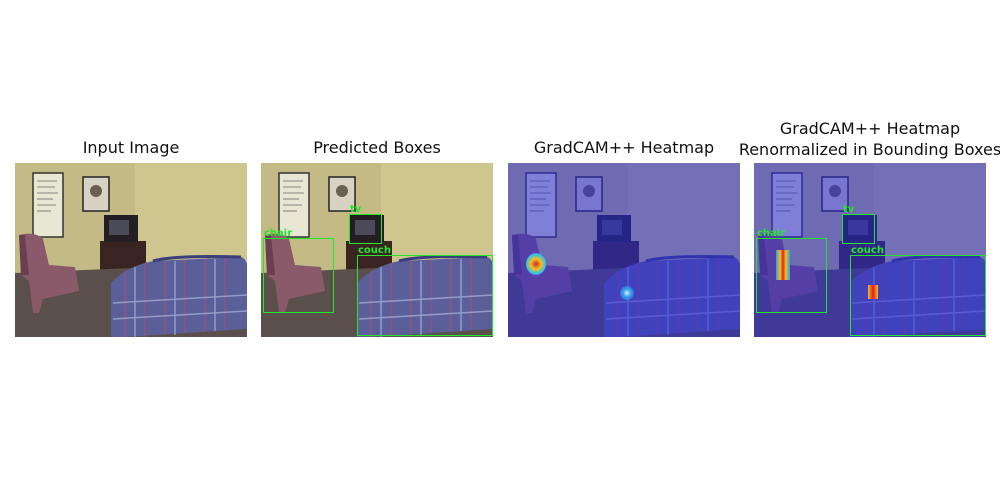 The height and width of the screenshot is (500, 1000). Describe the element at coordinates (869, 149) in the screenshot. I see `panel-title-line2: Renormalized in Bounding Boxes` at that location.